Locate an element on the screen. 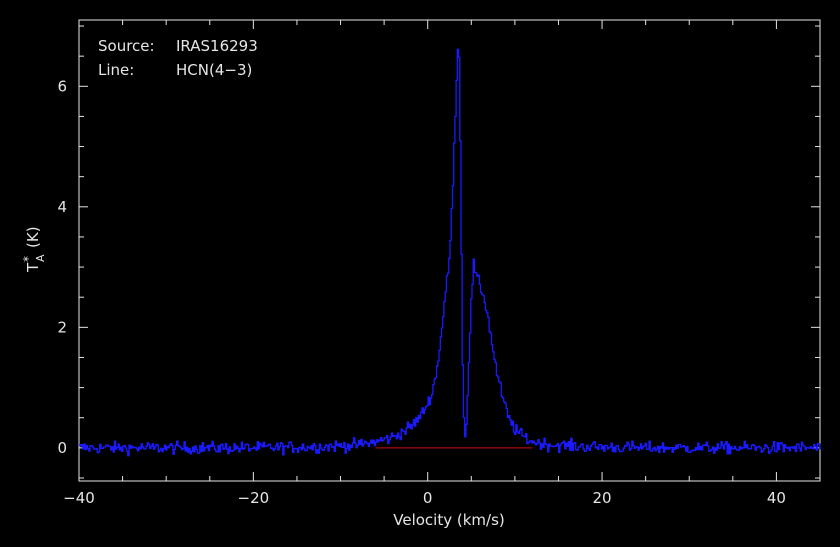 This screenshot has height=547, width=840. y-axis-label: T * A (K) is located at coordinates (34, 249).